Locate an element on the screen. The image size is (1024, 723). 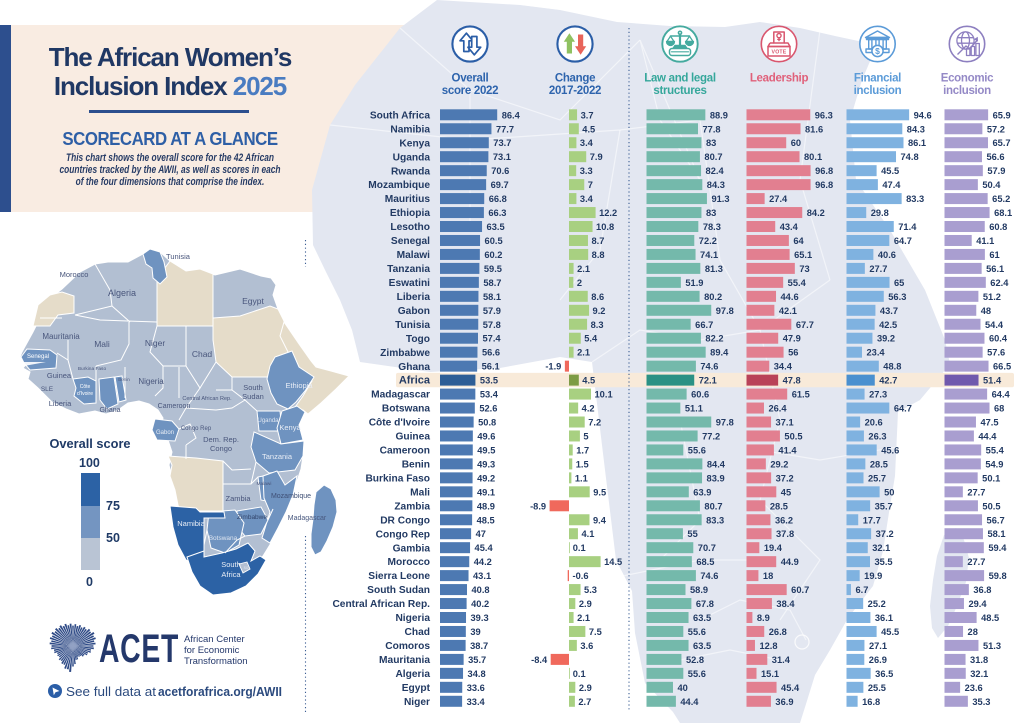
svg-text: 7 is located at coordinates (590, 185).